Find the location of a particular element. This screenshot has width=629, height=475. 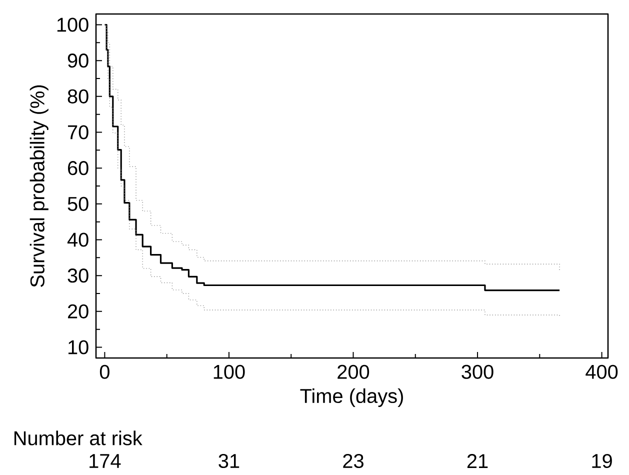

y-tick-label: 90 is located at coordinates (78, 61).